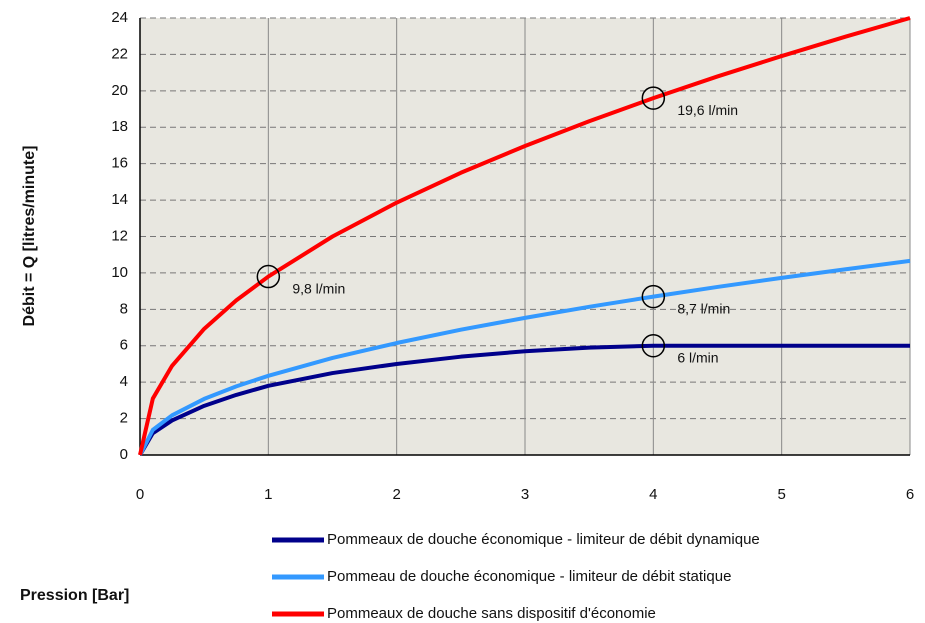  I want to click on annotation-label: 19,6 l/min, so click(707, 110).